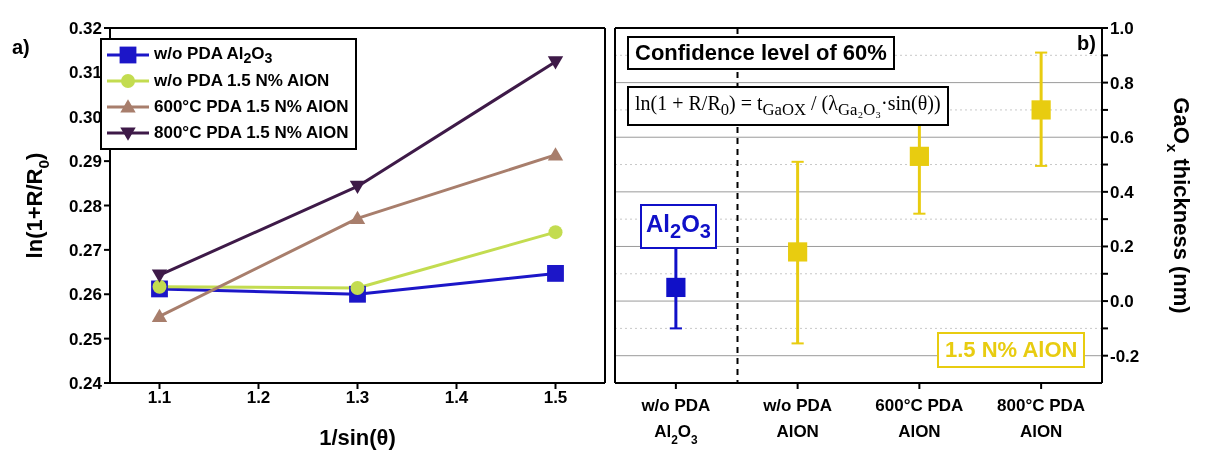 The image size is (1216, 463). I want to click on x-tick-label: 1.2, so click(258, 398).